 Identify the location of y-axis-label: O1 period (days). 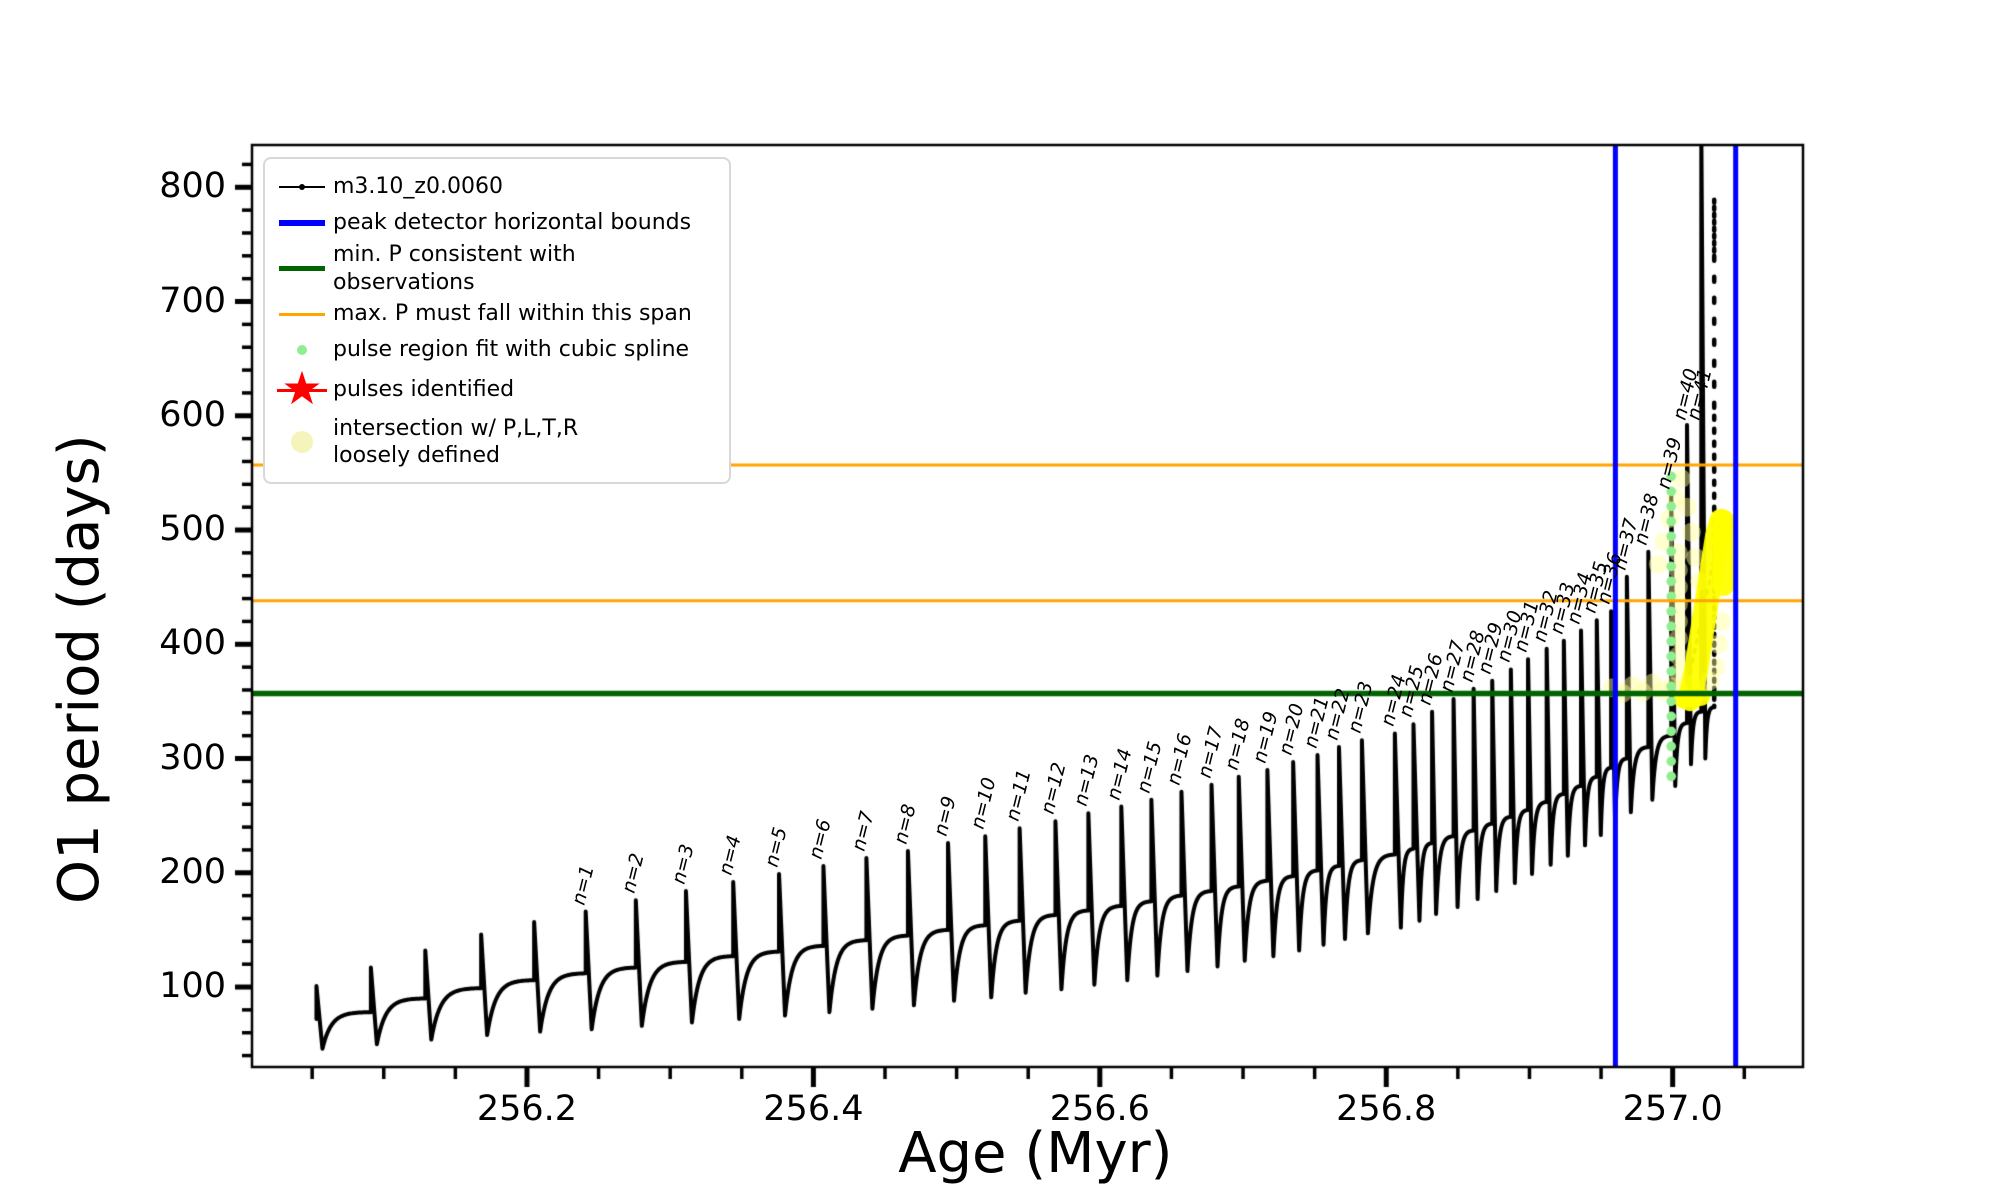
(79, 669).